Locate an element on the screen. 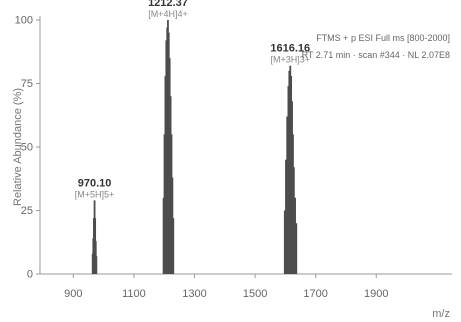  info-line: FTMS + p ESI Full ms [800-2000] is located at coordinates (383, 38).